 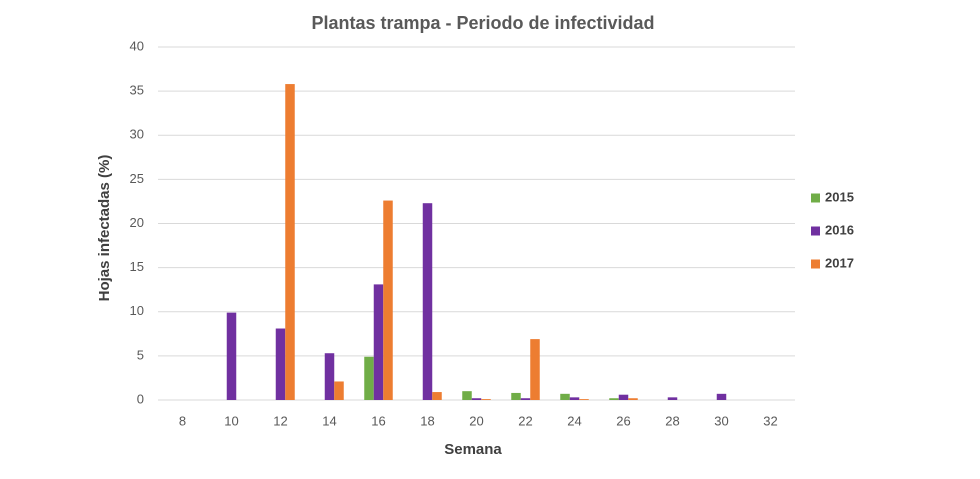 What do you see at coordinates (231, 420) in the screenshot?
I see `x-tick-label: 10` at bounding box center [231, 420].